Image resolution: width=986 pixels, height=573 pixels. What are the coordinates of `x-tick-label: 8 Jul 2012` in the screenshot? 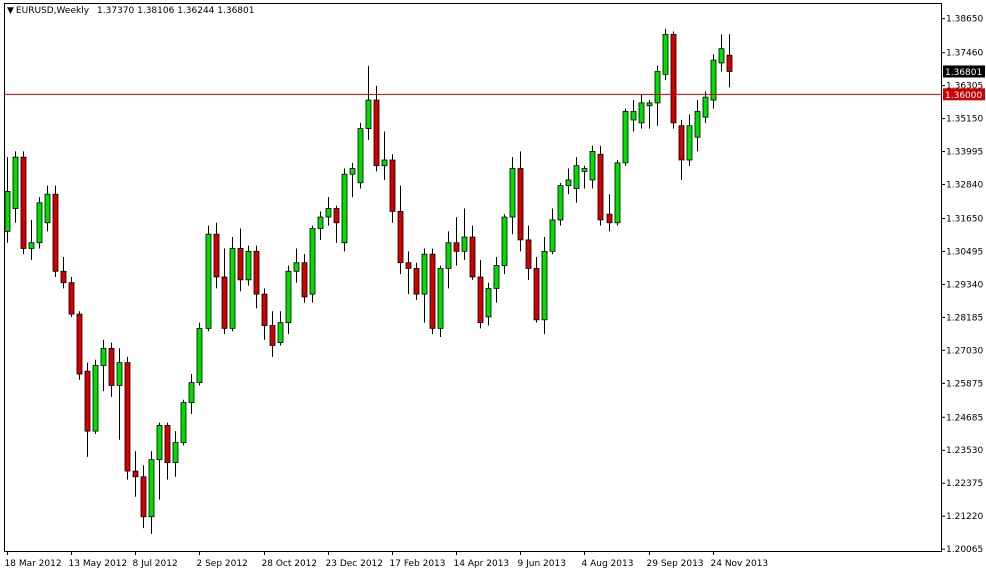 It's located at (155, 564).